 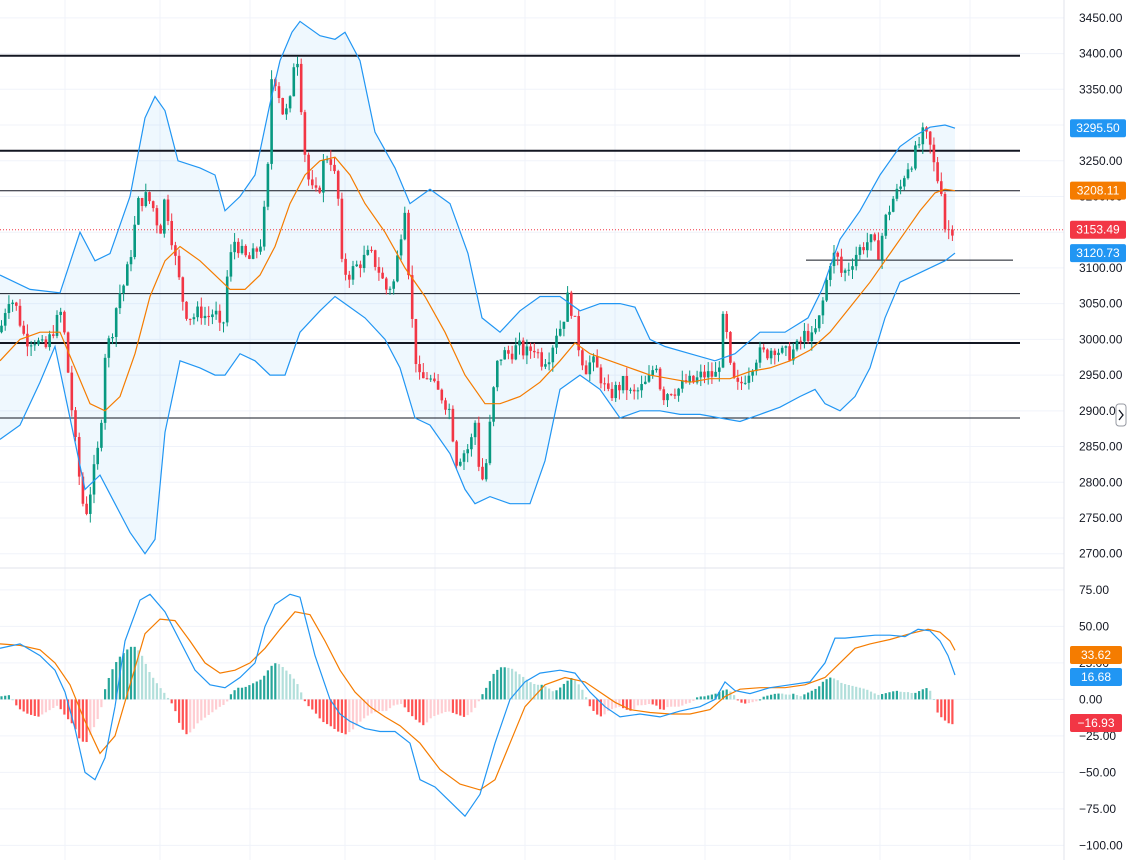 I want to click on price-badge: 3208.11, so click(x=1098, y=190).